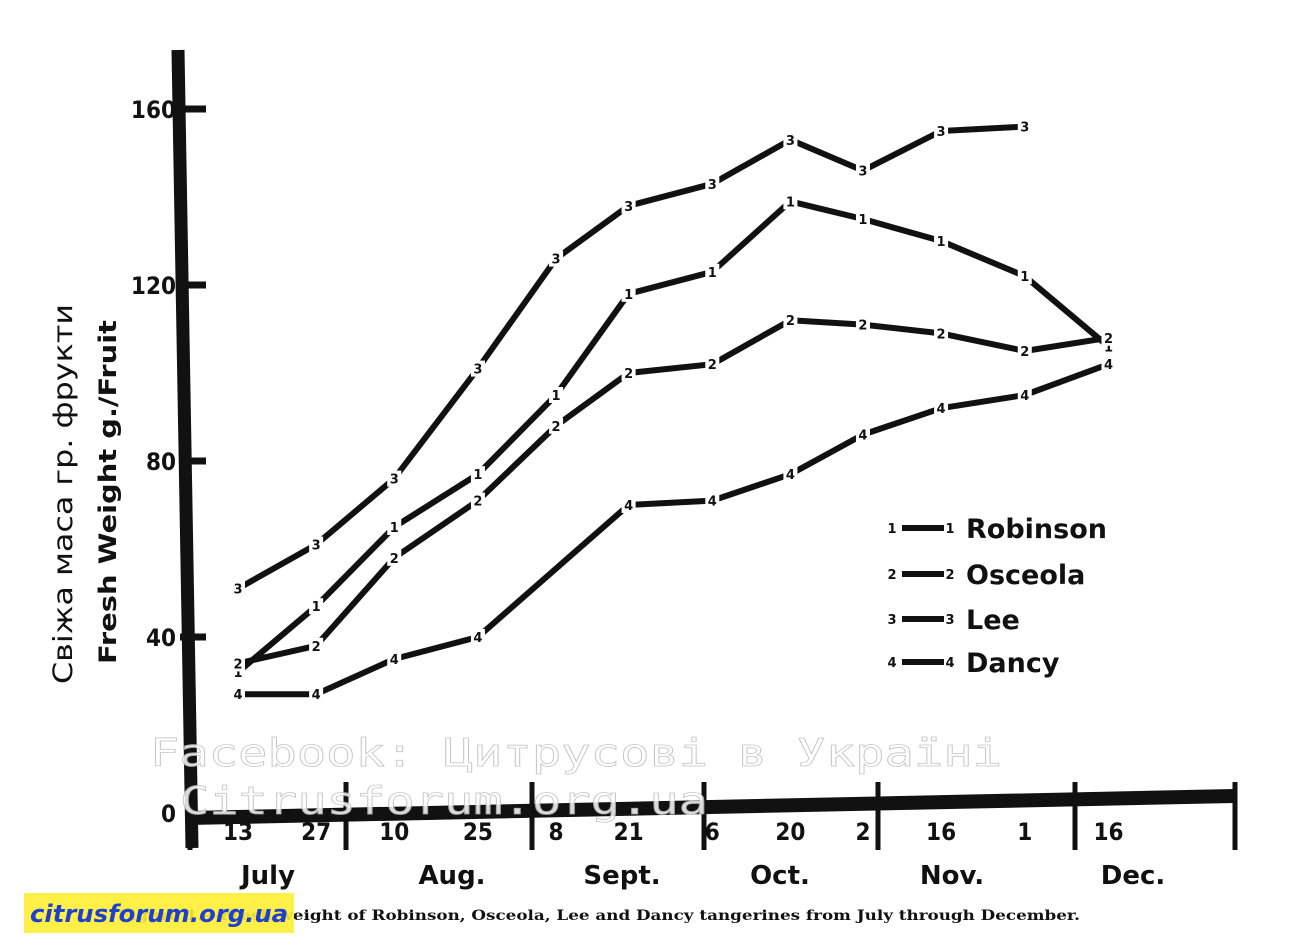  I want to click on legend-label: Robinson, so click(1036, 529).